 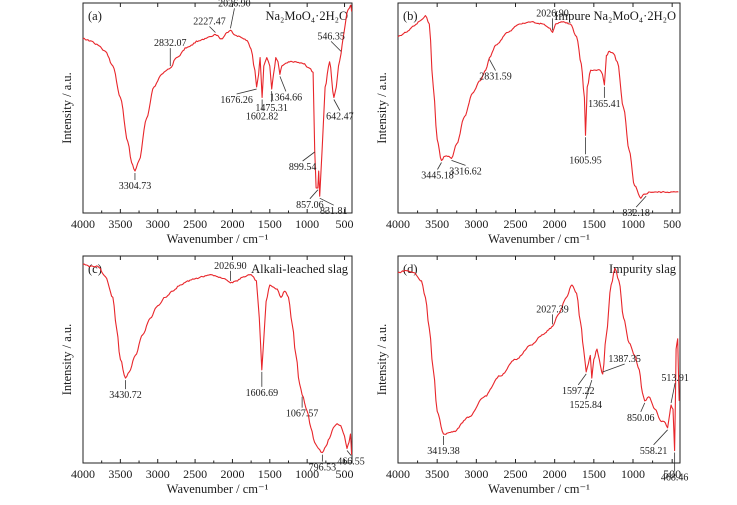 I want to click on panel-letter: (b), so click(x=410, y=16).